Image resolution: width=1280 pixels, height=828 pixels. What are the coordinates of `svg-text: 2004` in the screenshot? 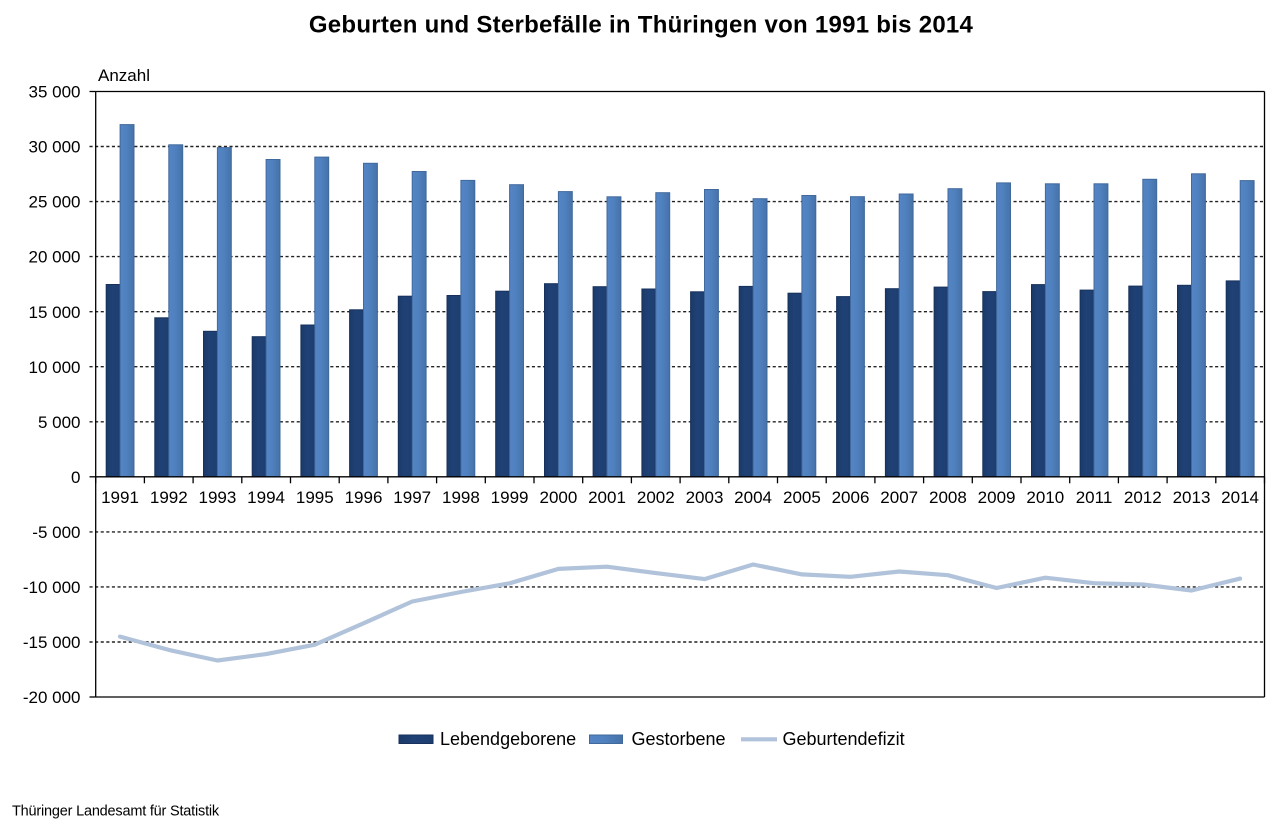 It's located at (753, 497).